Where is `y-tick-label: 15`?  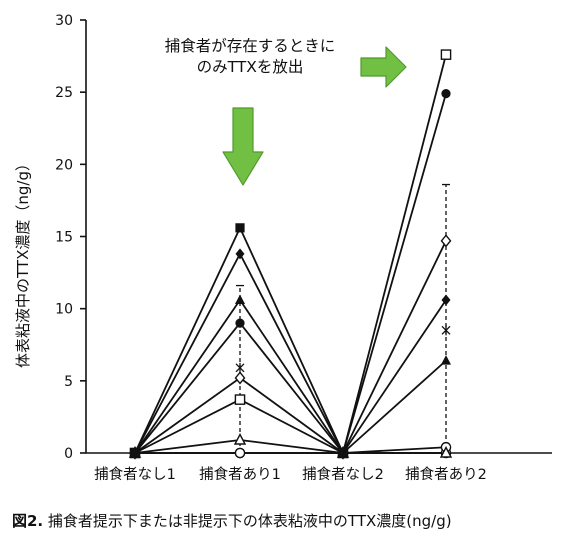 y-tick-label: 15 is located at coordinates (64, 238).